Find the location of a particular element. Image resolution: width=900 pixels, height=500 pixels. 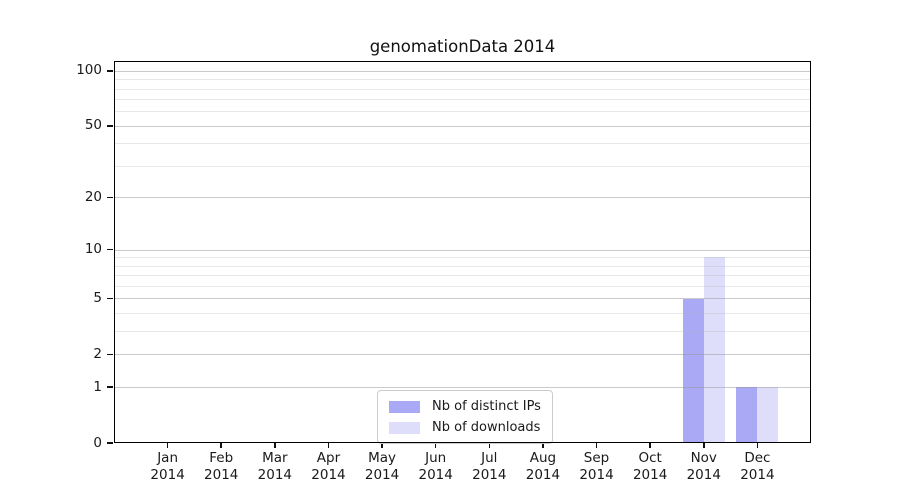

legend: Nb of distinct IPs Nb of downloads is located at coordinates (465, 417).